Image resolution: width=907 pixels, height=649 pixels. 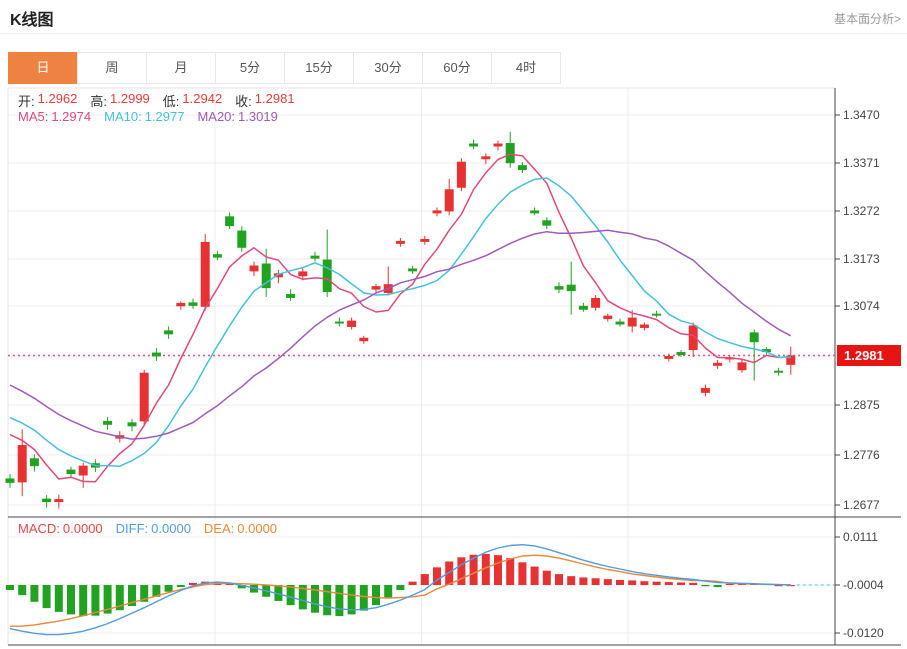 I want to click on axis-tick-label: 1.2776, so click(x=861, y=455).